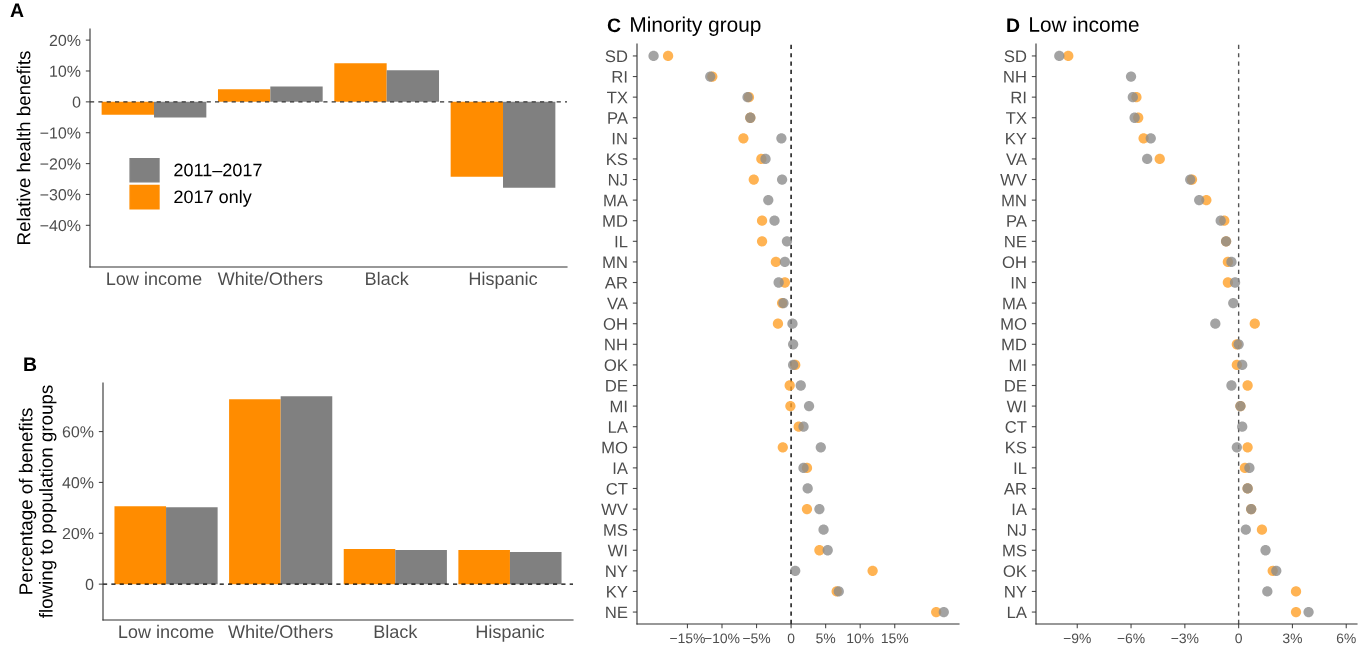 Image resolution: width=1371 pixels, height=647 pixels. What do you see at coordinates (1013, 25) in the screenshot?
I see `chart-title: D` at bounding box center [1013, 25].